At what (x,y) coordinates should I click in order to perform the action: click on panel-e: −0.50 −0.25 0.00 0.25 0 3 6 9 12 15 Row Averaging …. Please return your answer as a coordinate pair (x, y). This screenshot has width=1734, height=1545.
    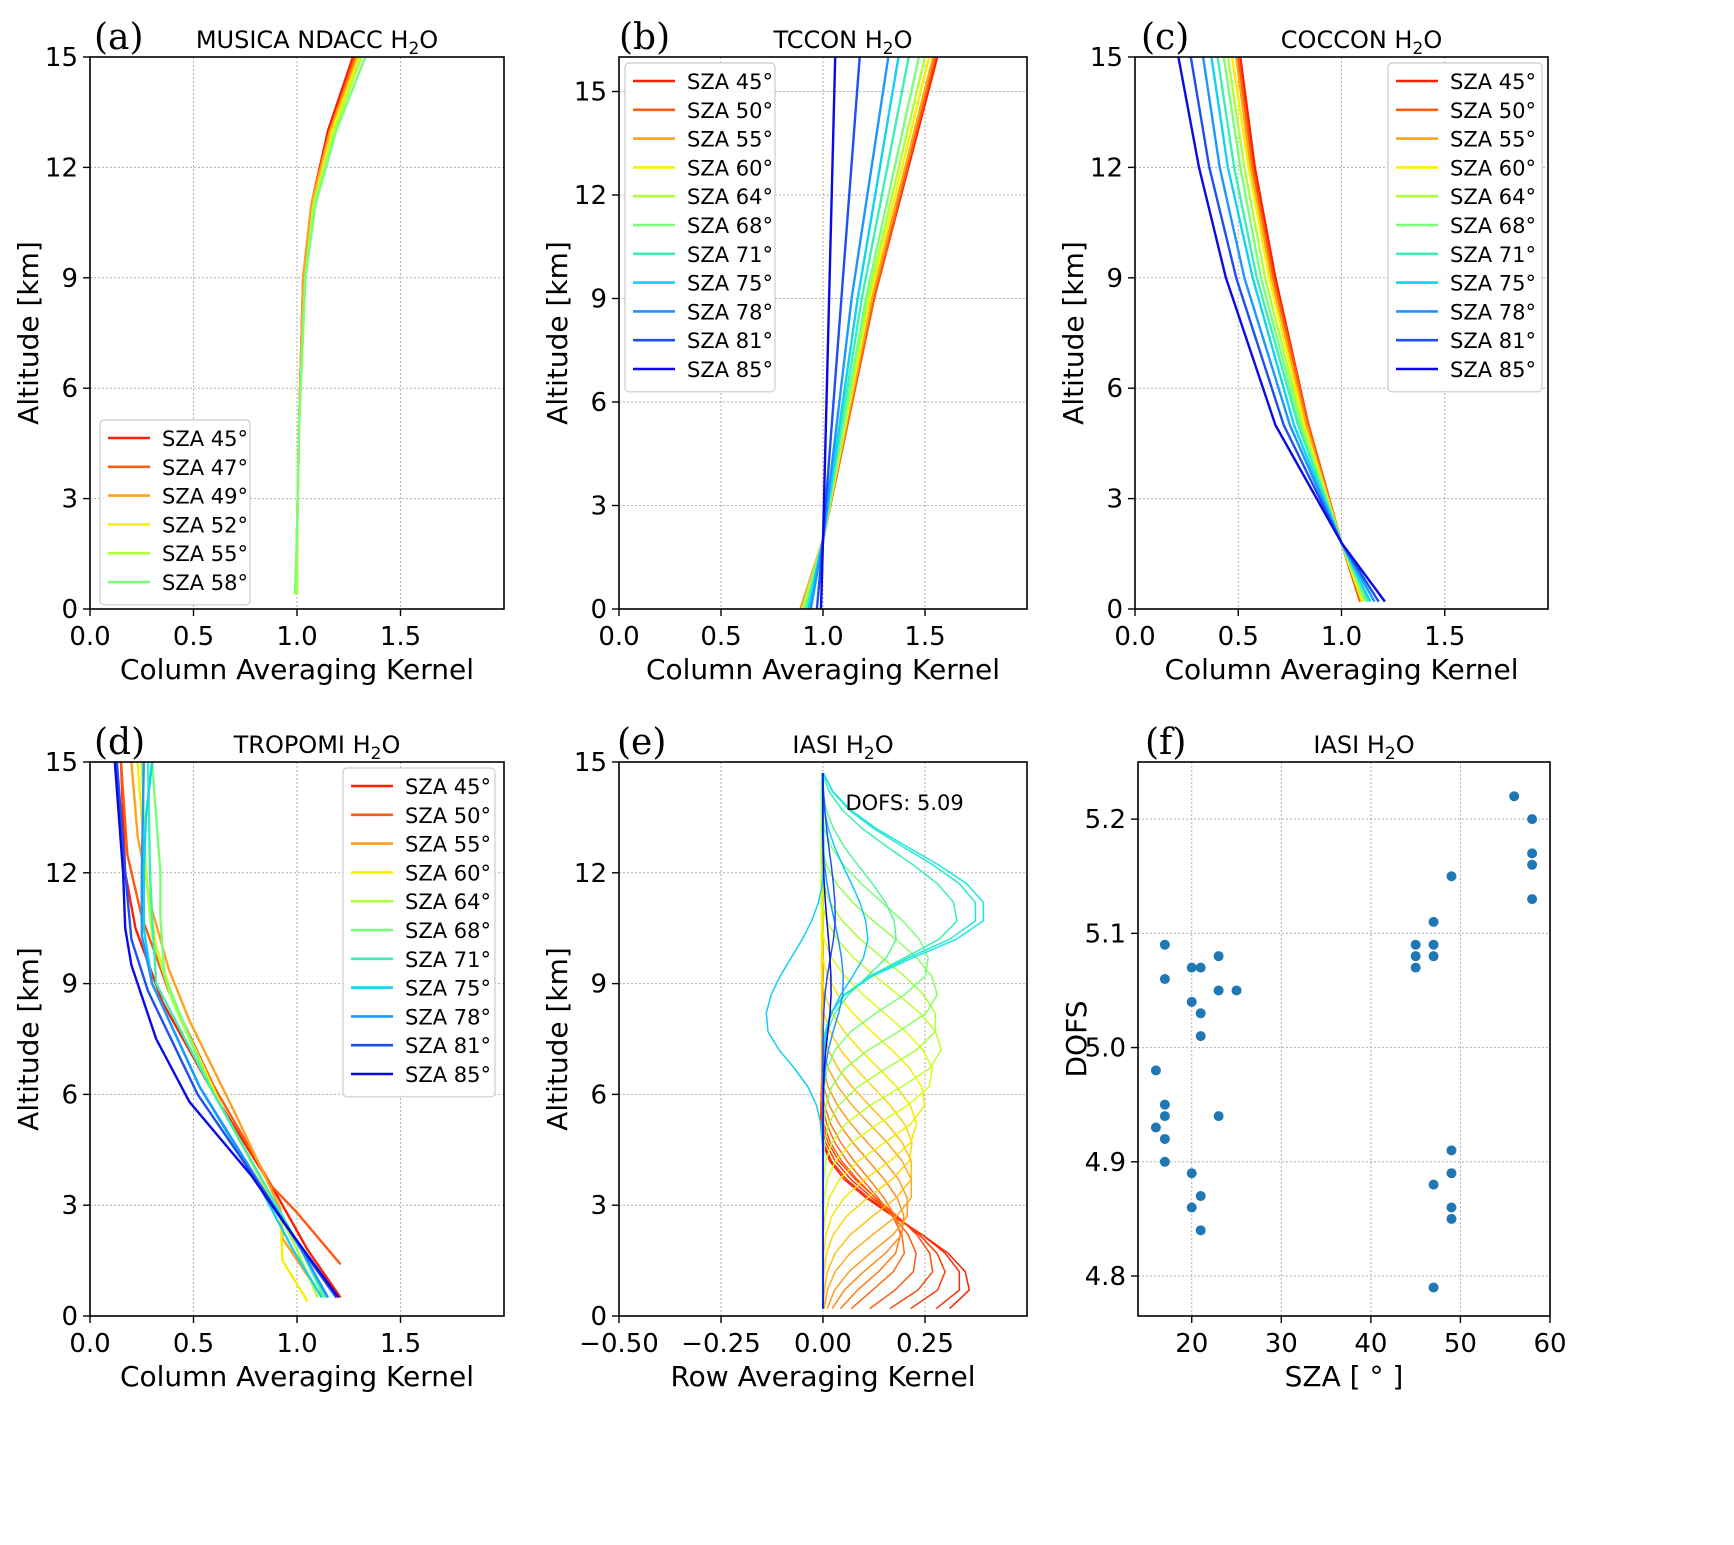
    Looking at the image, I should click on (784, 1057).